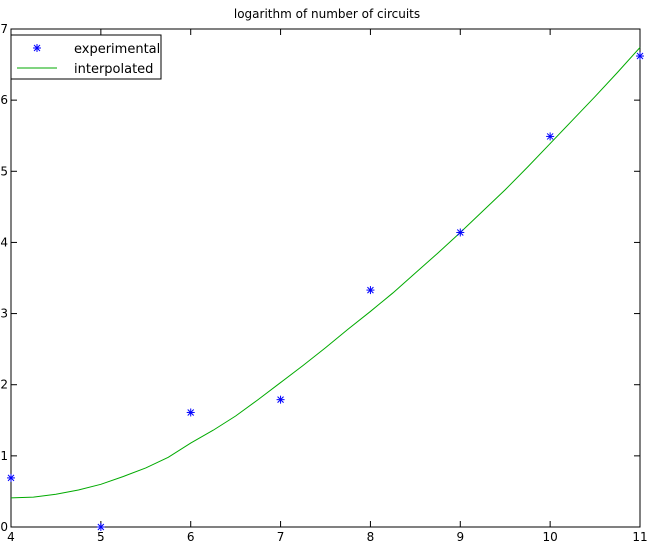 This screenshot has width=654, height=544. What do you see at coordinates (460, 537) in the screenshot?
I see `x-tick-label: 9` at bounding box center [460, 537].